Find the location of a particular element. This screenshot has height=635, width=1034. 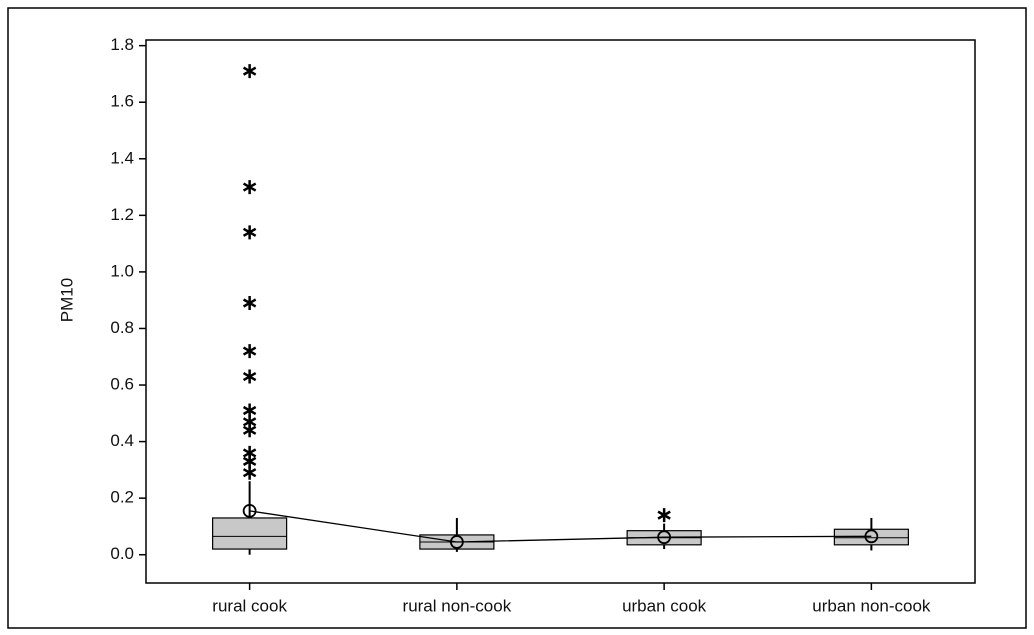

x-tick-label: urban non-cook is located at coordinates (871, 605).